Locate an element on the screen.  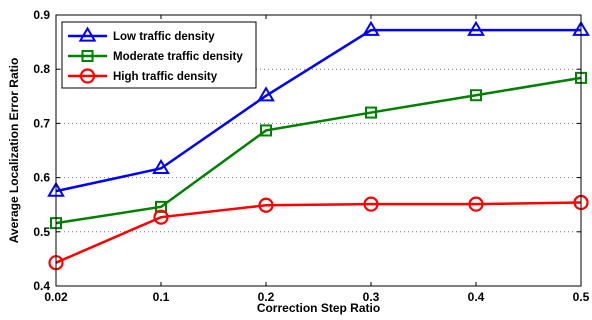
x-tick-label: 0.02 is located at coordinates (56, 297).